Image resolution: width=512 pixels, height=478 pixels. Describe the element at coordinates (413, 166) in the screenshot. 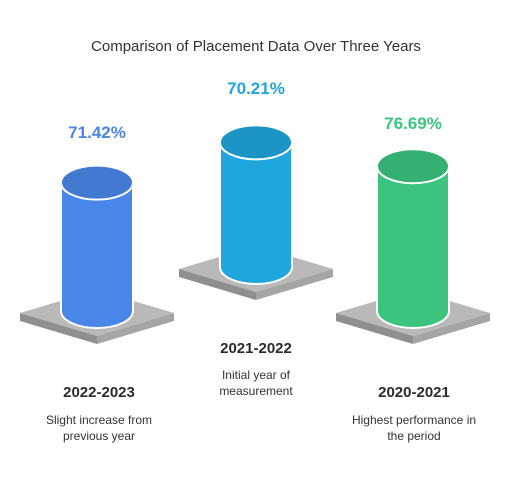

I see `bar-top-2020-2021` at that location.